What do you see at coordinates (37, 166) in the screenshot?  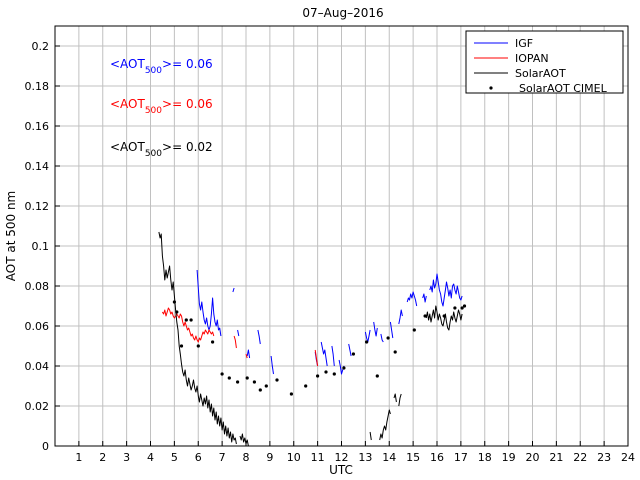 I see `y-tick-label: 0.14` at bounding box center [37, 166].